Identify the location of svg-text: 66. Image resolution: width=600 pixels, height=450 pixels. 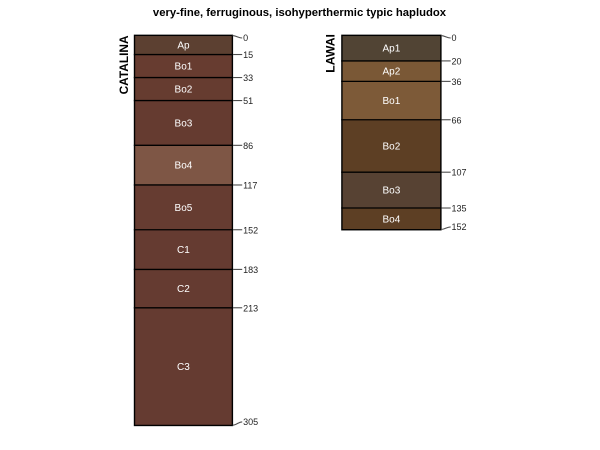
(457, 120).